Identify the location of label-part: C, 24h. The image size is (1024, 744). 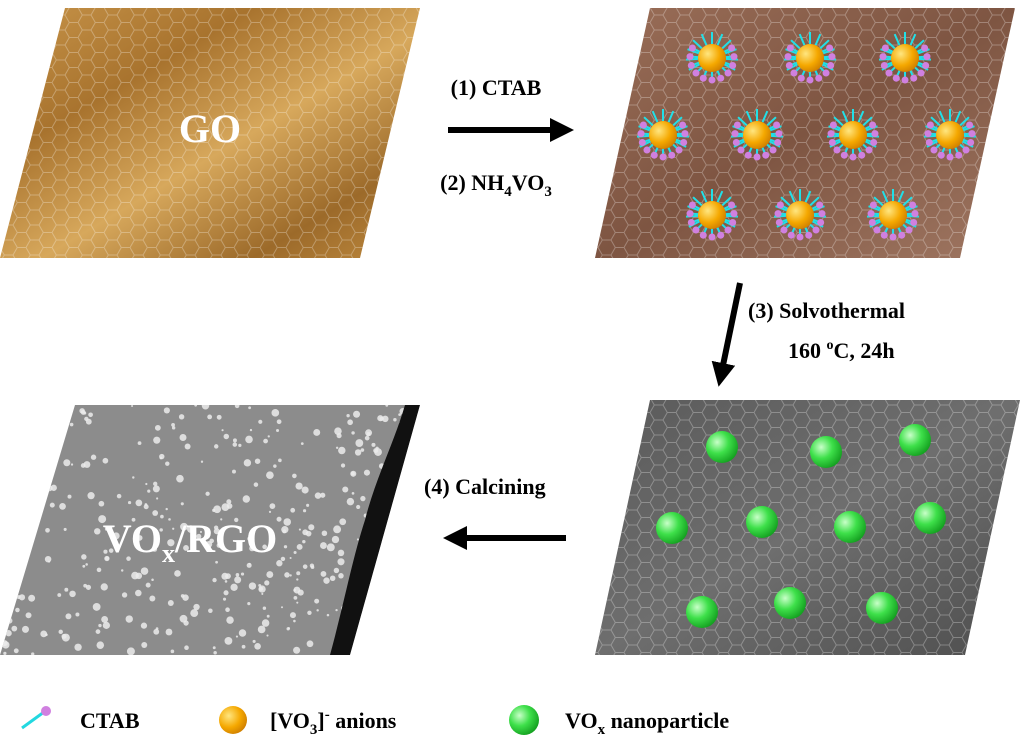
(864, 350).